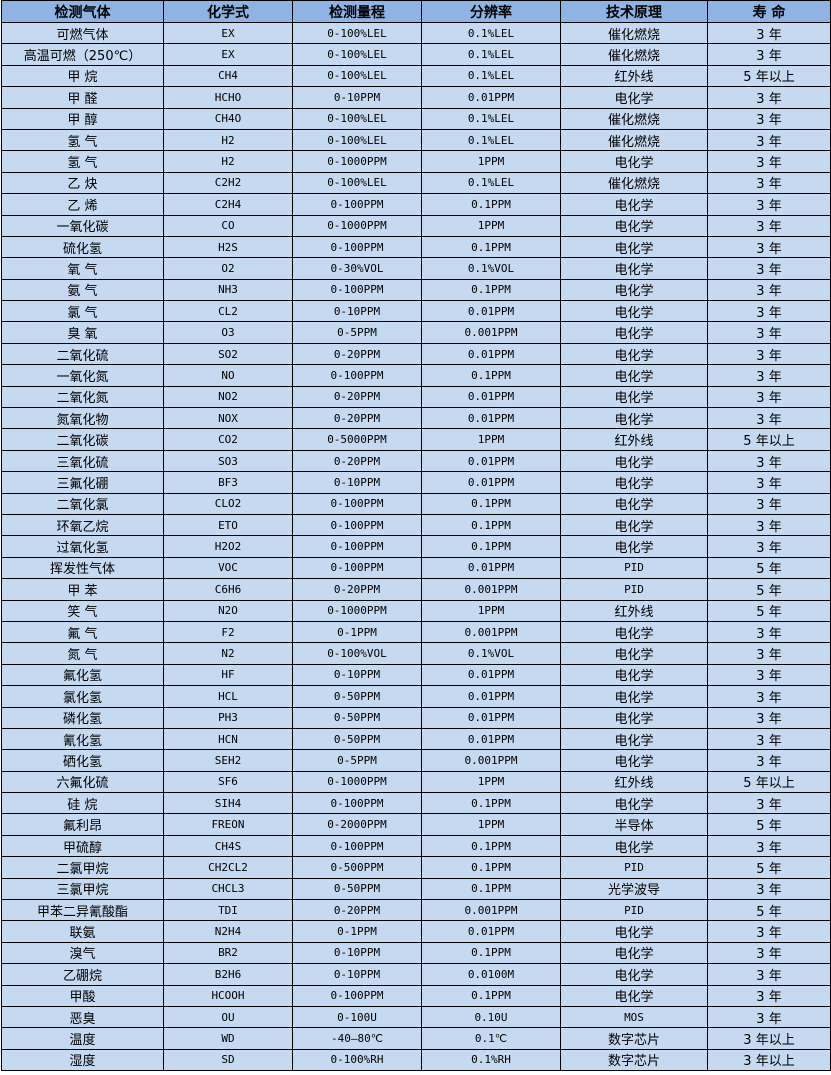 This screenshot has height=1075, width=831. What do you see at coordinates (357, 290) in the screenshot?
I see `cell-range: 0-100PPM` at bounding box center [357, 290].